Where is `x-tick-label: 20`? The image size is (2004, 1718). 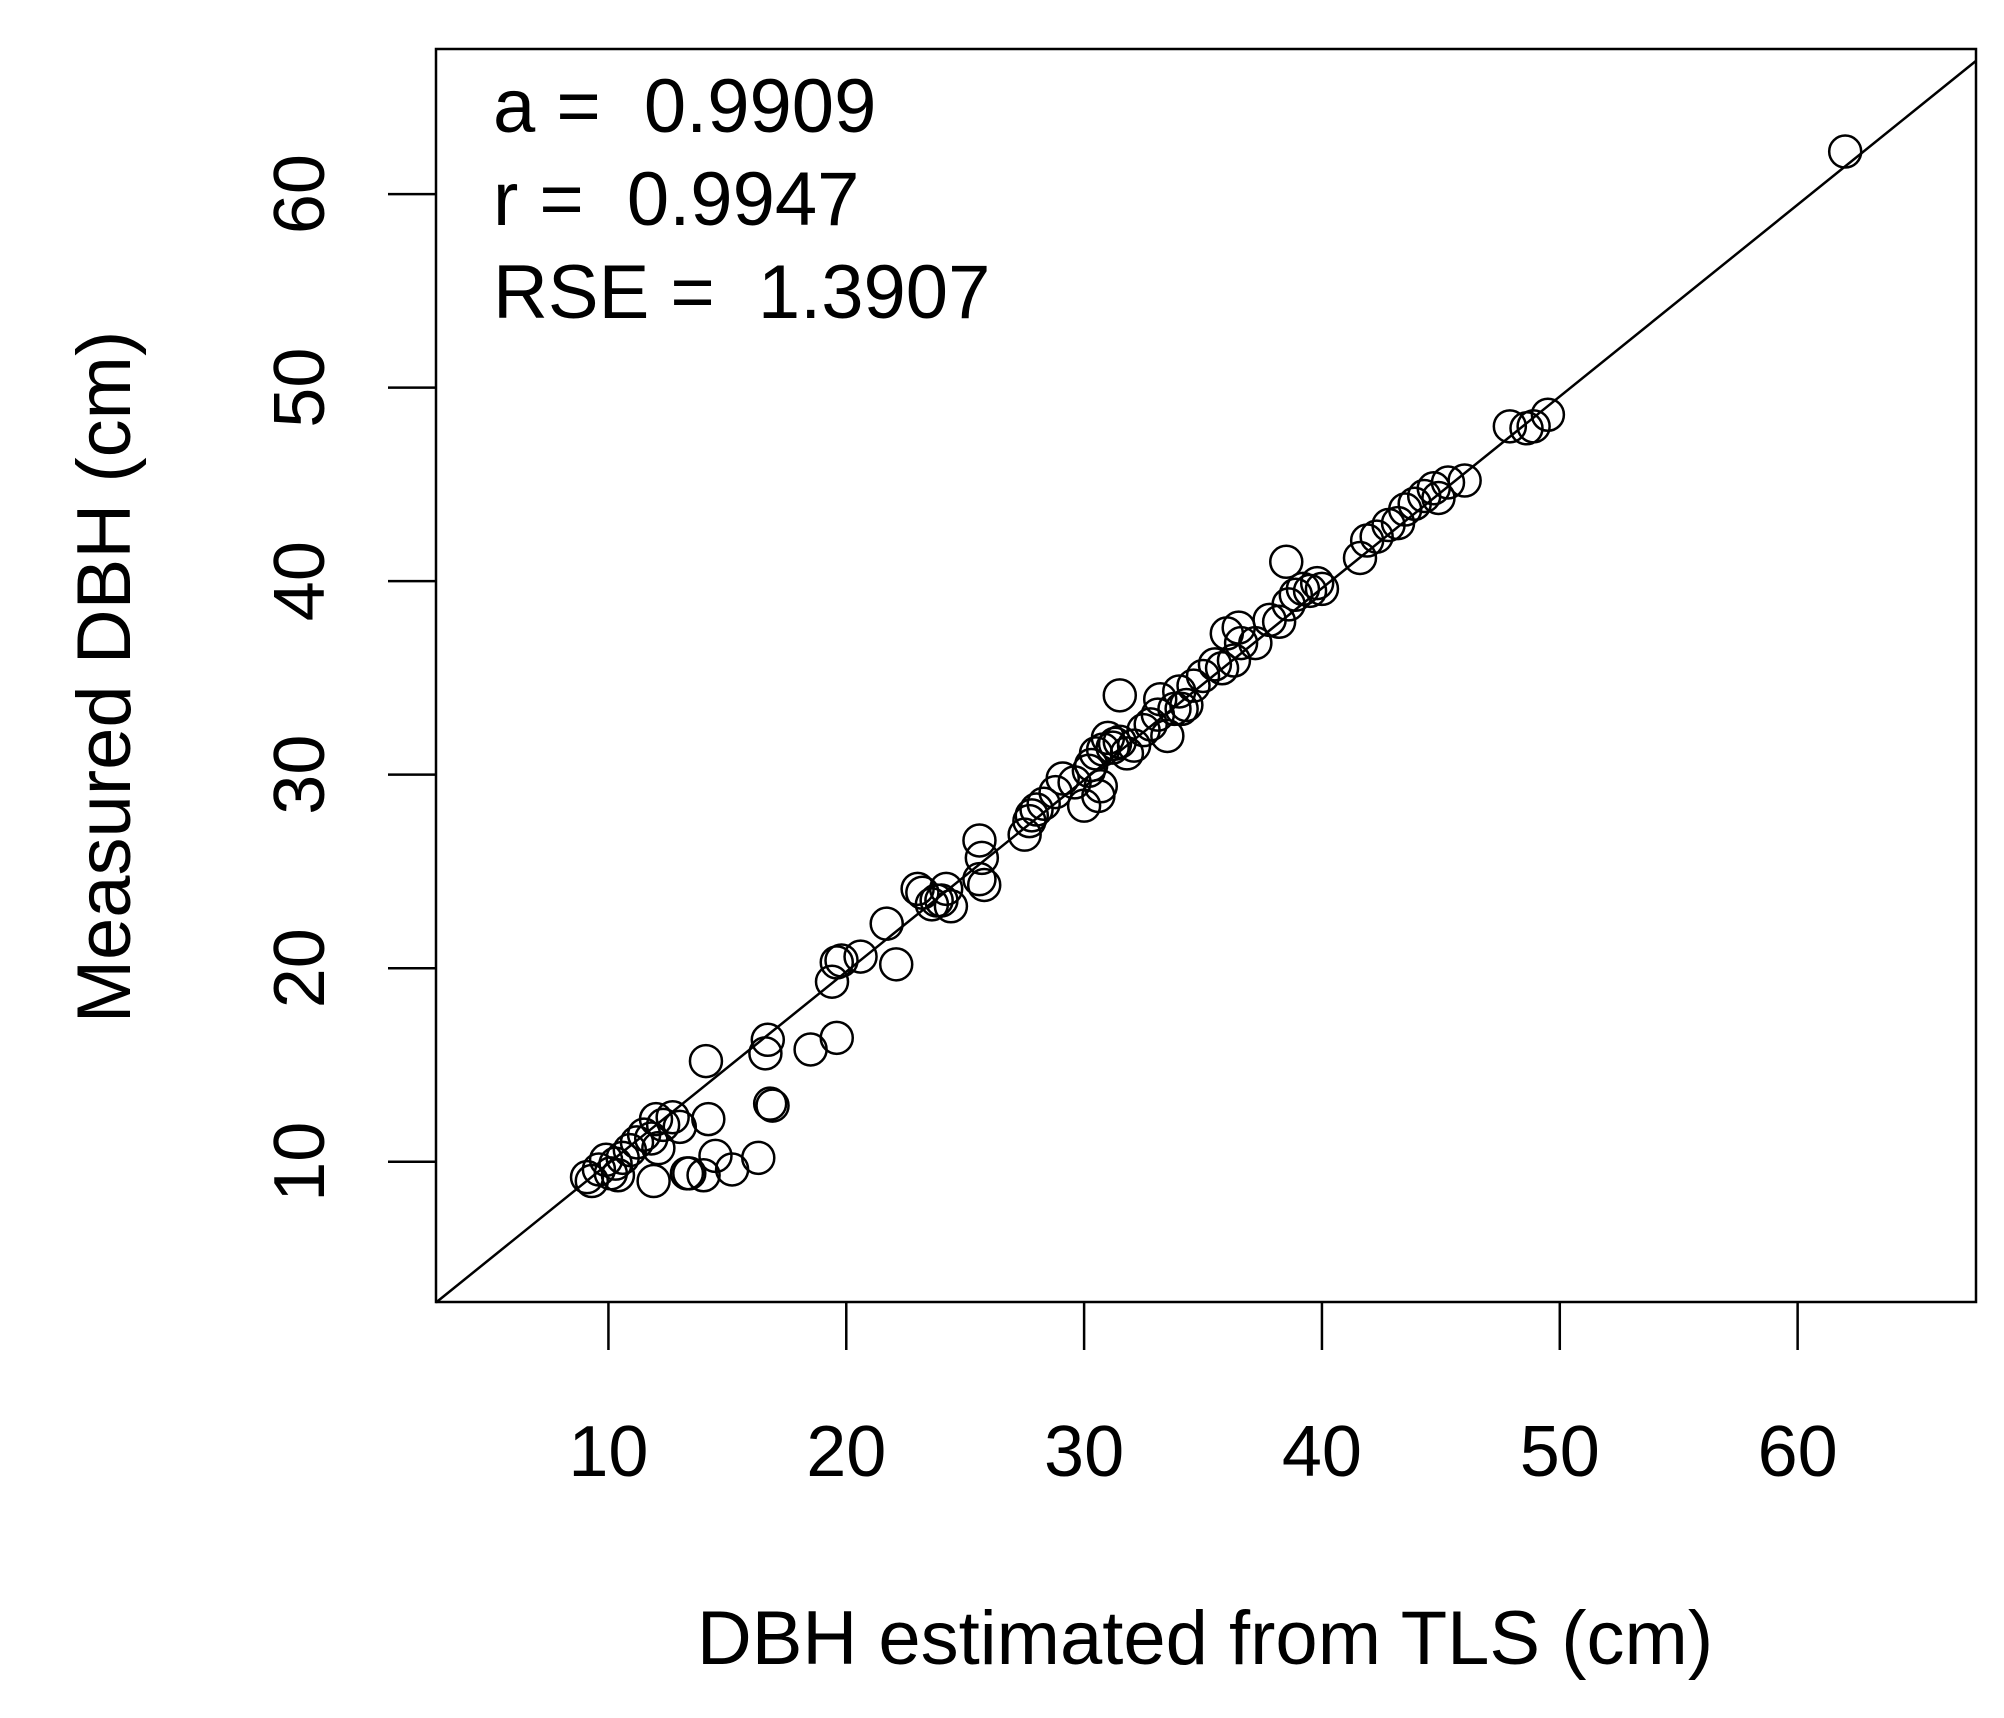
x-tick-label: 20 is located at coordinates (846, 1452).